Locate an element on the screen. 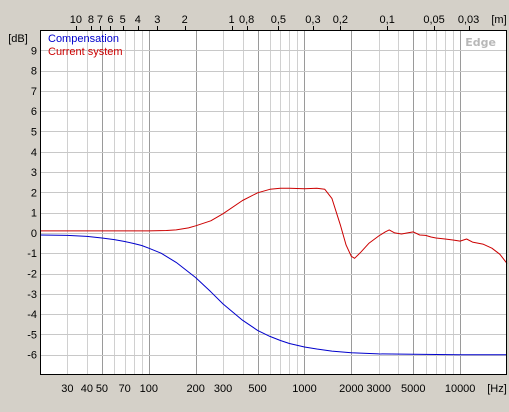  x-tick-label: 10000 is located at coordinates (460, 389).